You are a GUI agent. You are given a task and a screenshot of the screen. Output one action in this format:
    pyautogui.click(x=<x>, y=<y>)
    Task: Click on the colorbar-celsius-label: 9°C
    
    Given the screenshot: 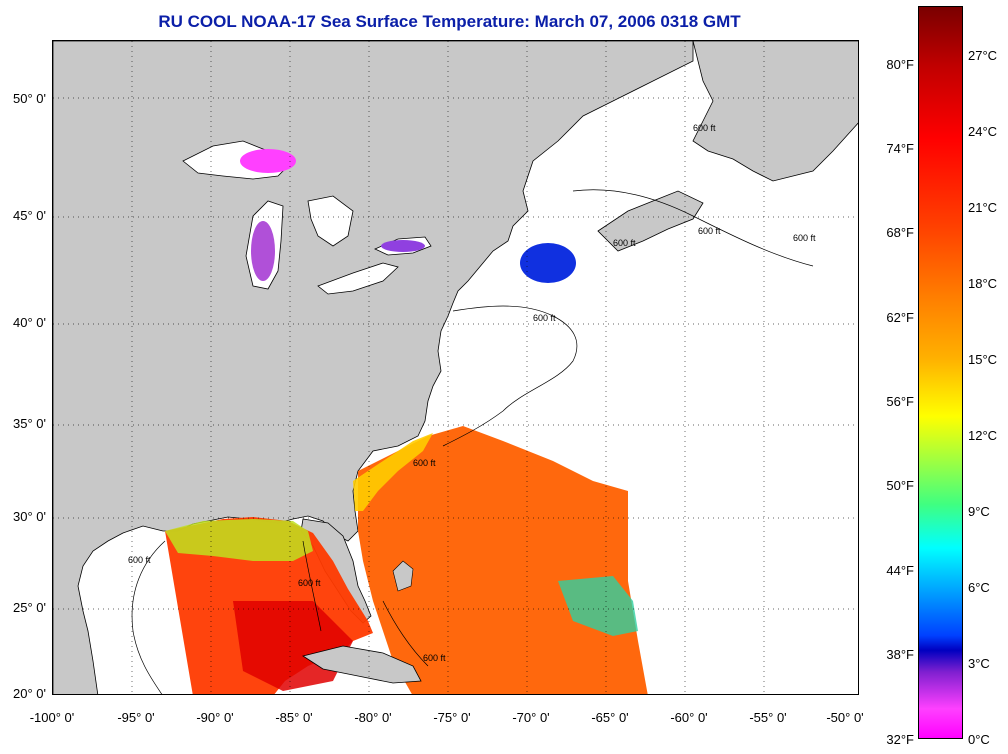 What is the action you would take?
    pyautogui.click(x=979, y=511)
    